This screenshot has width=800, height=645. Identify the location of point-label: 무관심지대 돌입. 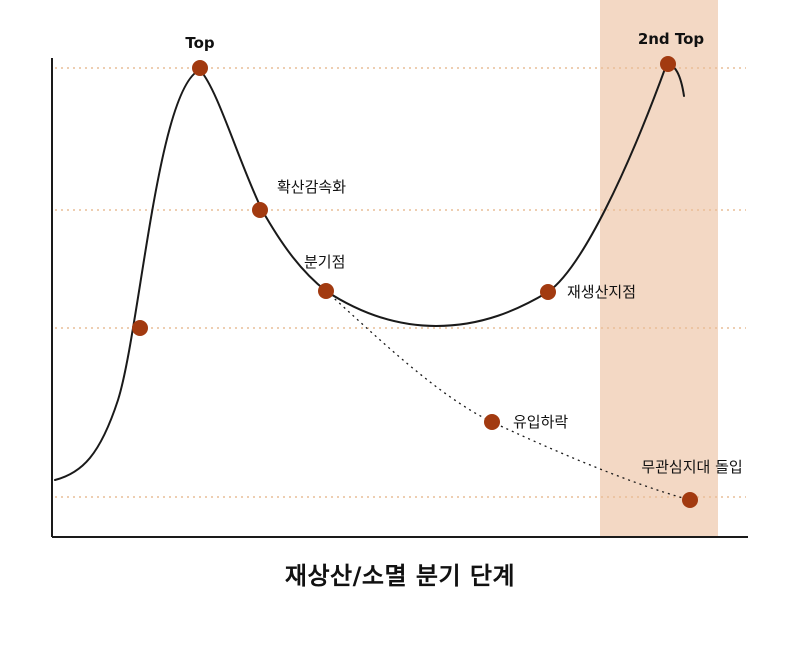
(691, 467).